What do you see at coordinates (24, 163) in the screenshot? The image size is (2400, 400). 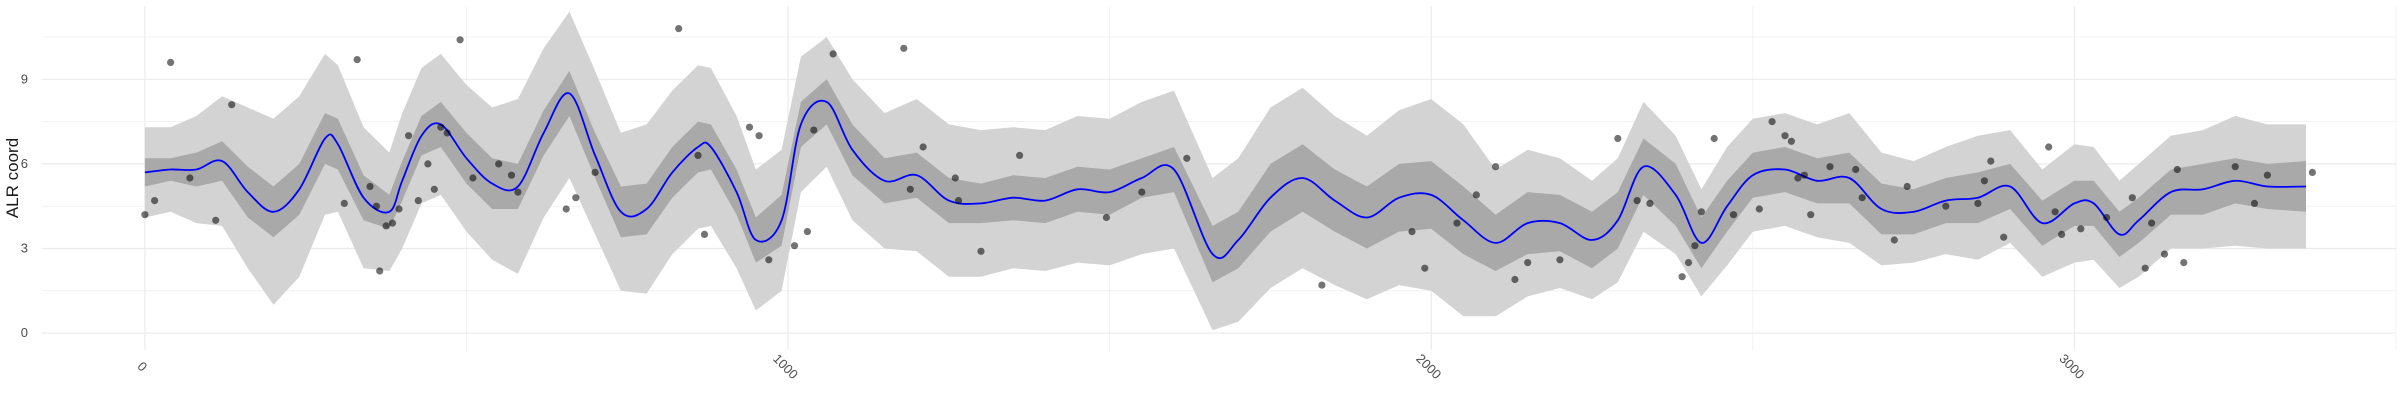 I see `y-tick-label: 6` at bounding box center [24, 163].